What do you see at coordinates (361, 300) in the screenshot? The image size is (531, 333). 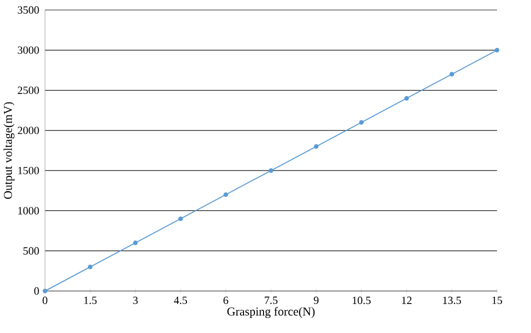 I see `x-tick-label: 10.5` at bounding box center [361, 300].